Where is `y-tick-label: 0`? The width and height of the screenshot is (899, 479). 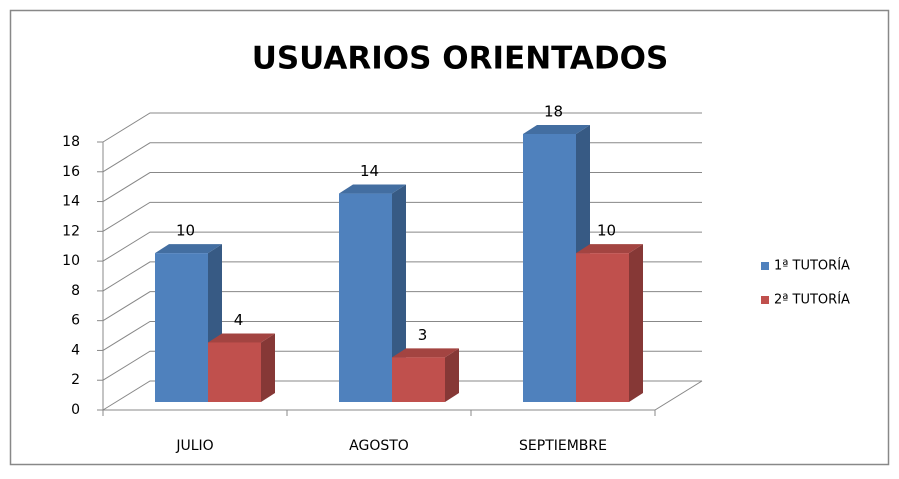
y-tick-label: 0 is located at coordinates (75, 410).